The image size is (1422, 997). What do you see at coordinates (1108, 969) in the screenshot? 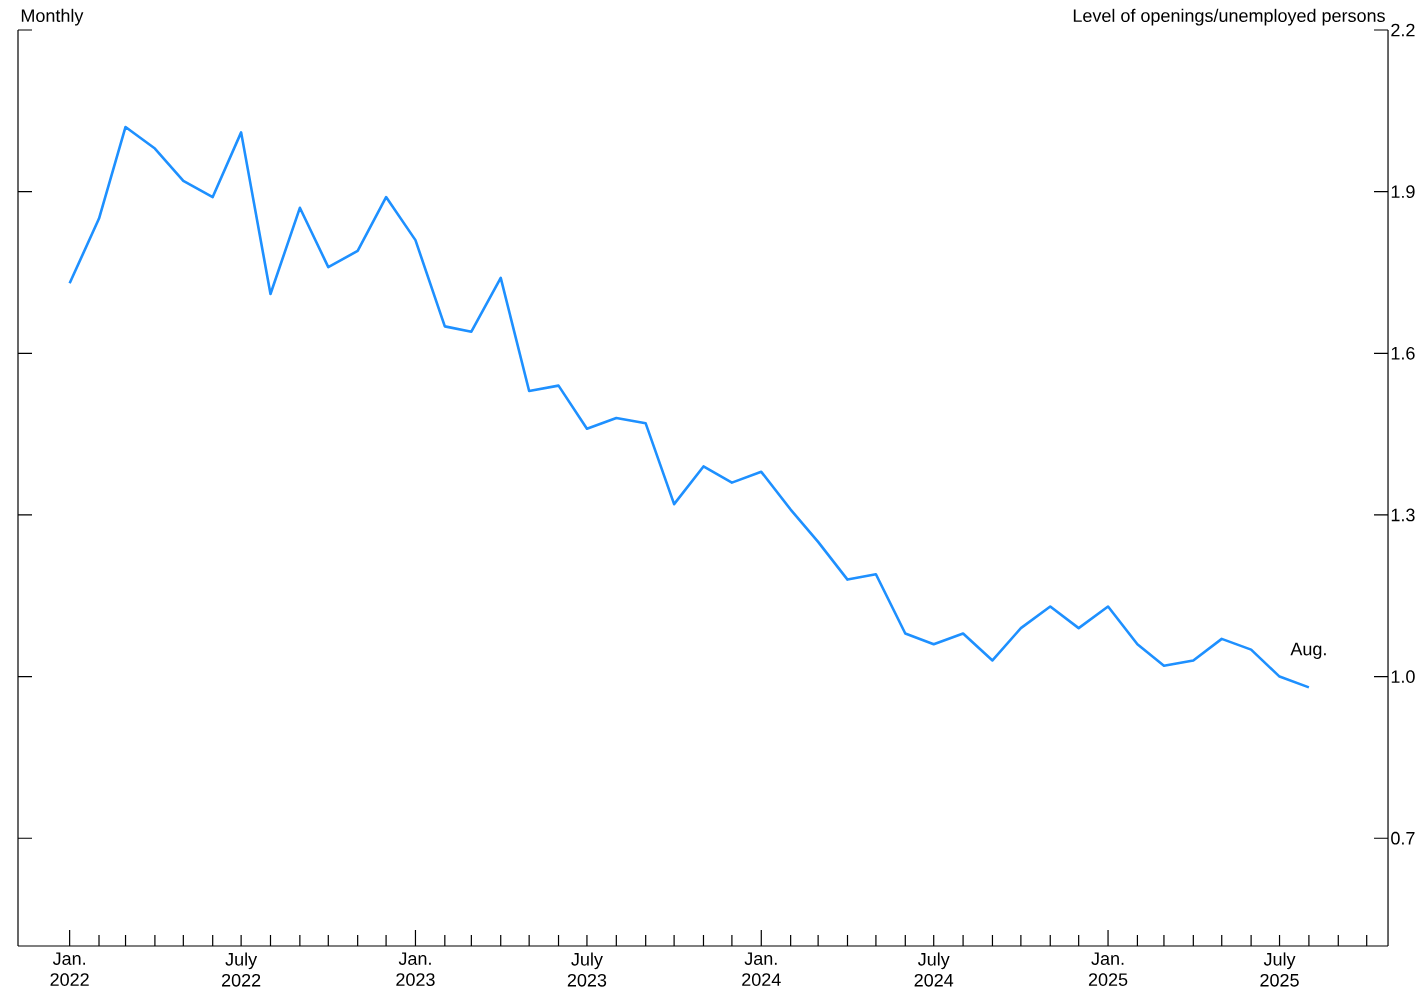
I see `x-tick-label: Jan. 2025` at bounding box center [1108, 969].